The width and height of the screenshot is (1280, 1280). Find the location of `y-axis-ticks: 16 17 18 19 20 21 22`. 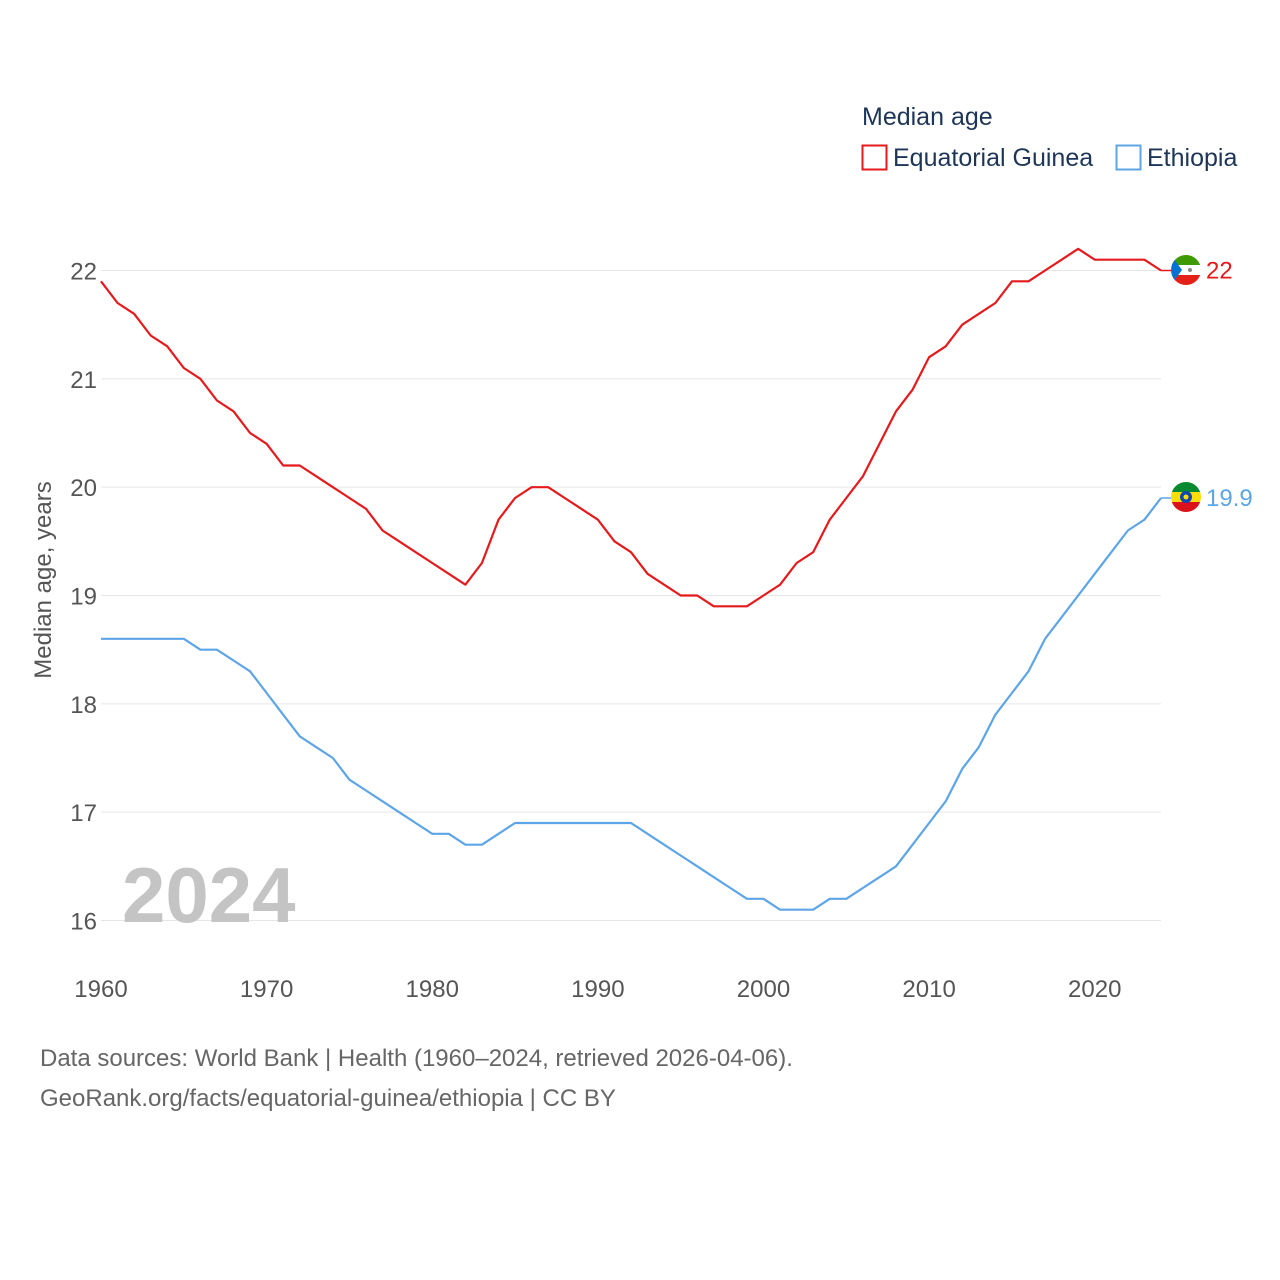

y-axis-ticks: 16 17 18 19 20 21 22 is located at coordinates (83, 597).